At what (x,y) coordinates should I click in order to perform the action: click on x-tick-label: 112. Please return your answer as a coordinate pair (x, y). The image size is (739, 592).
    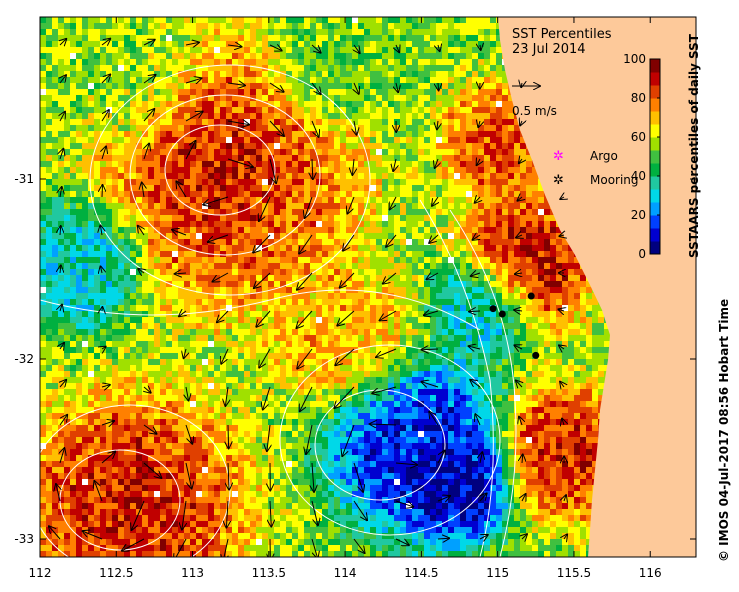
    Looking at the image, I should click on (40, 573).